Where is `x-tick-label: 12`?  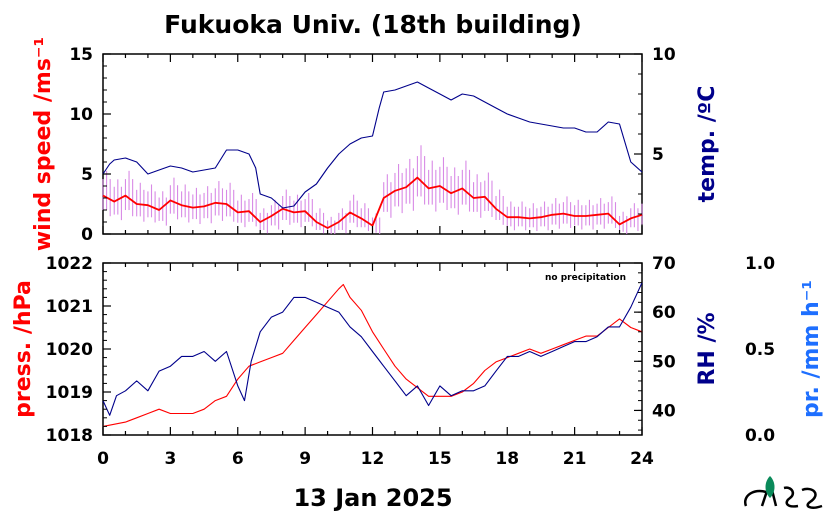
x-tick-label: 12 is located at coordinates (373, 459).